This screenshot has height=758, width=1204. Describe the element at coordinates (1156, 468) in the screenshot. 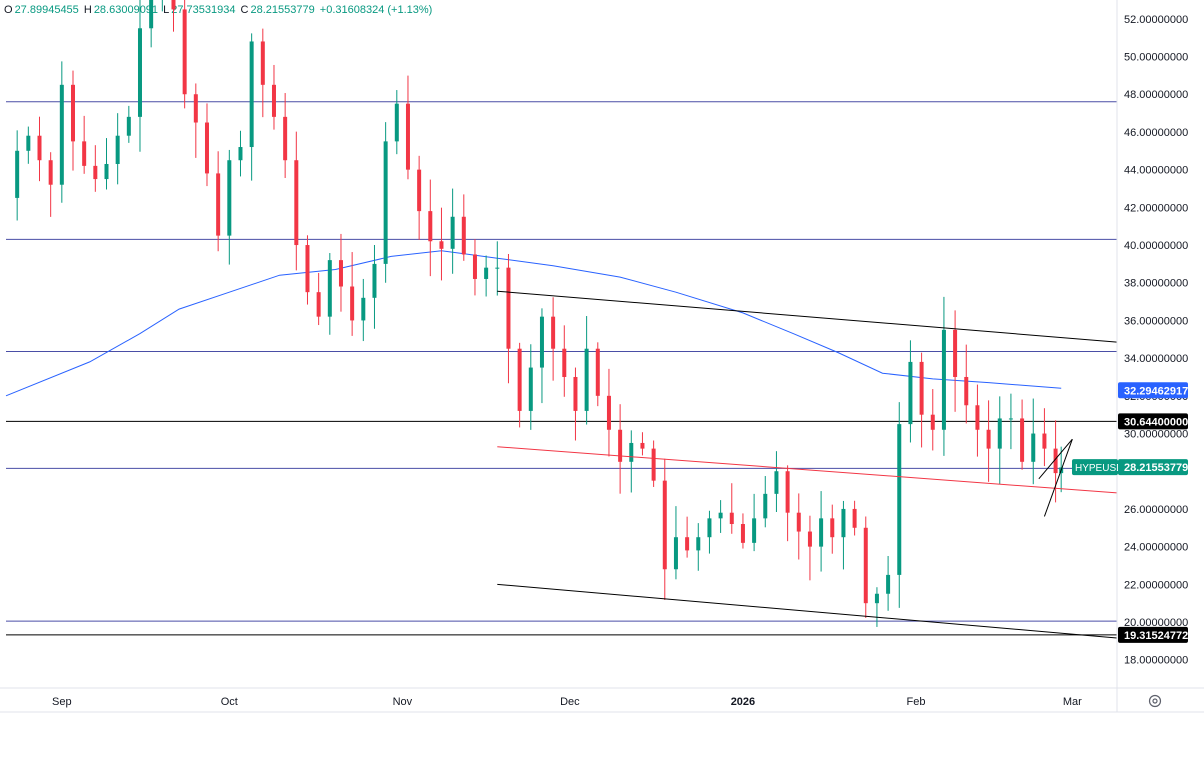

I see `last-price-label: 28.21553779` at that location.